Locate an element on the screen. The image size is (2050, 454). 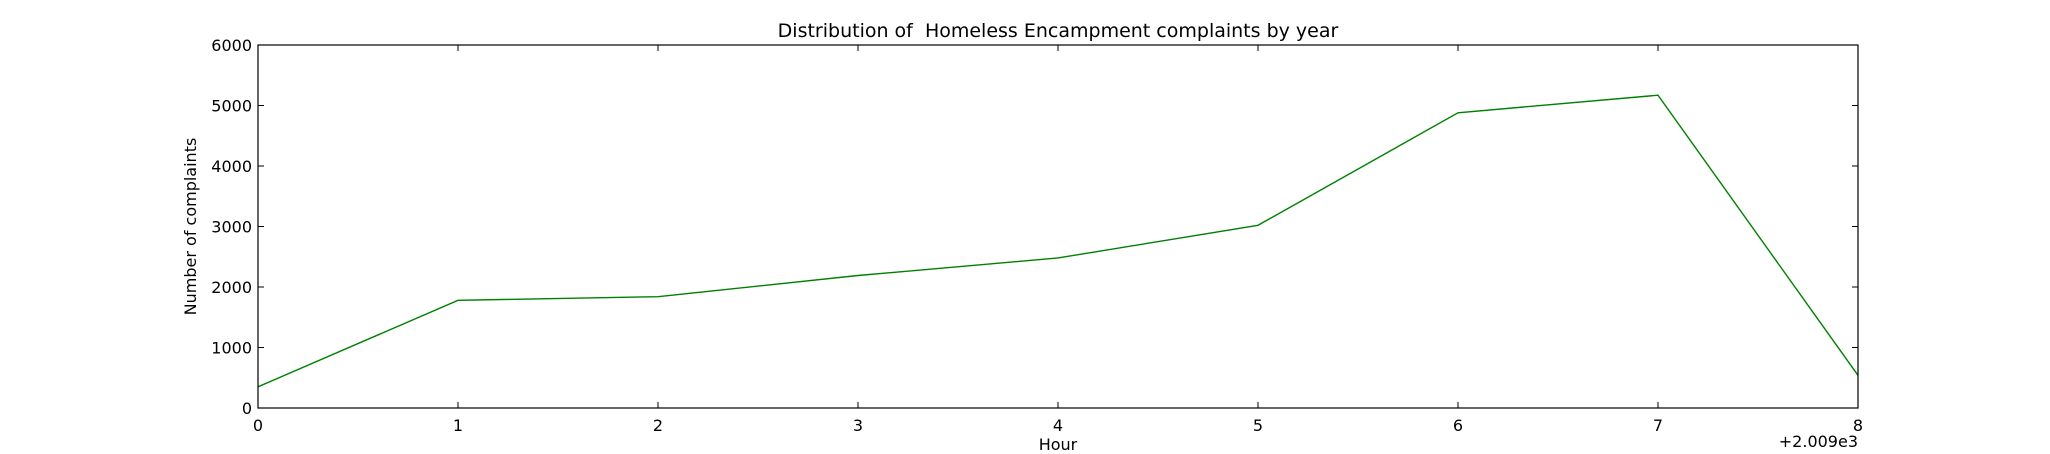
y-tick-label: 4000 is located at coordinates (231, 166).